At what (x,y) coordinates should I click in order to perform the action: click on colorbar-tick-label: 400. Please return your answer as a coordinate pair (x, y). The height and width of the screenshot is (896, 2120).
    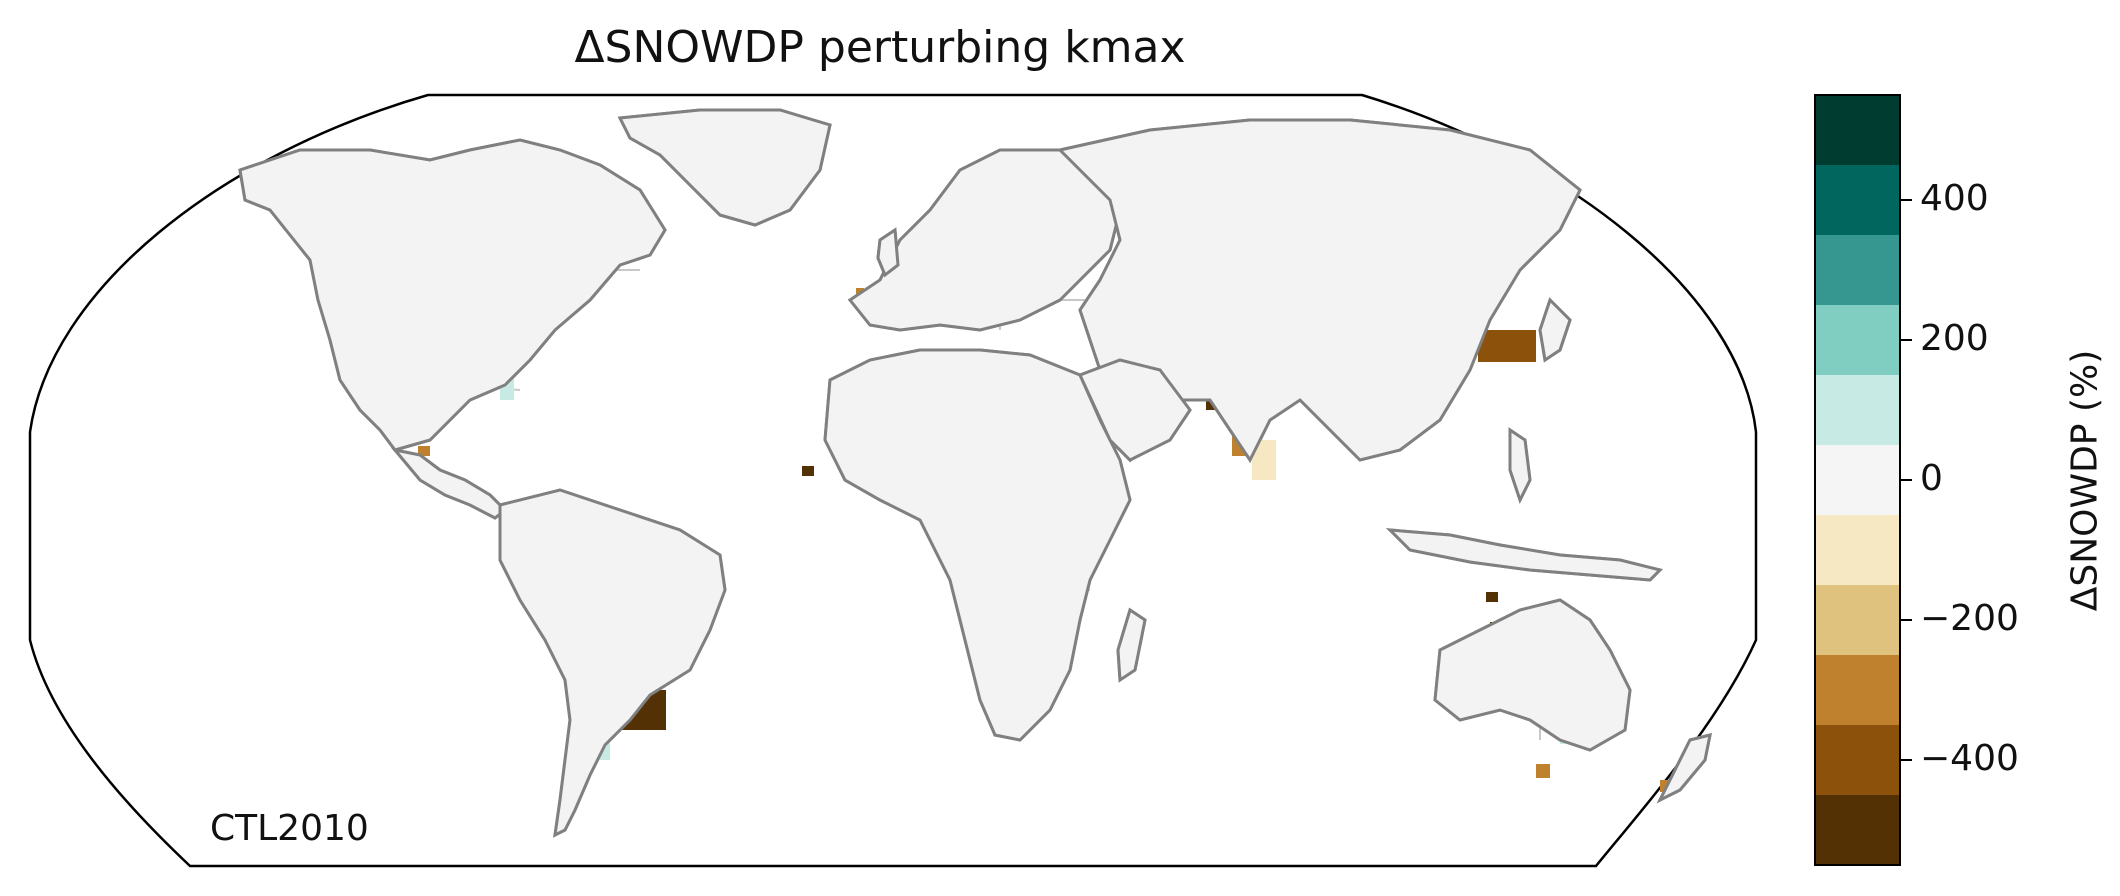
    Looking at the image, I should click on (1954, 198).